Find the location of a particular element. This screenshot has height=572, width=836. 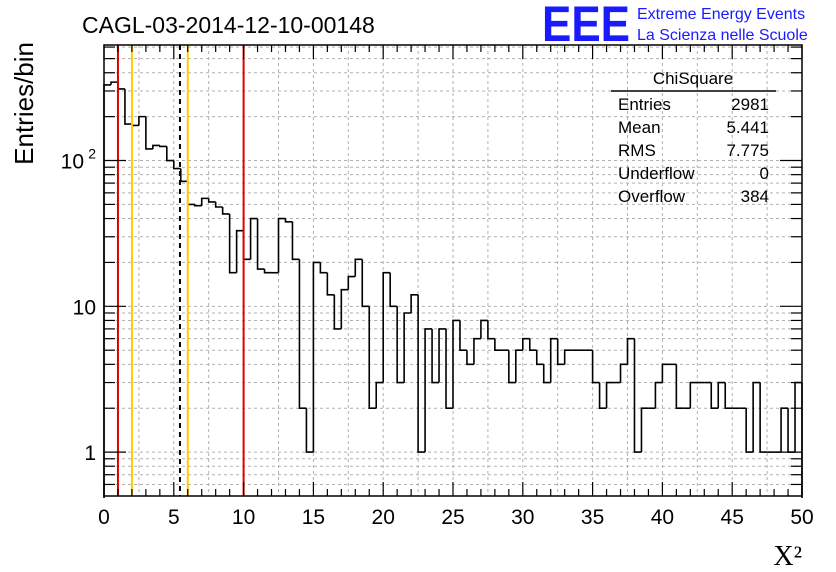

stats-value-mean: 5.441 is located at coordinates (747, 127).